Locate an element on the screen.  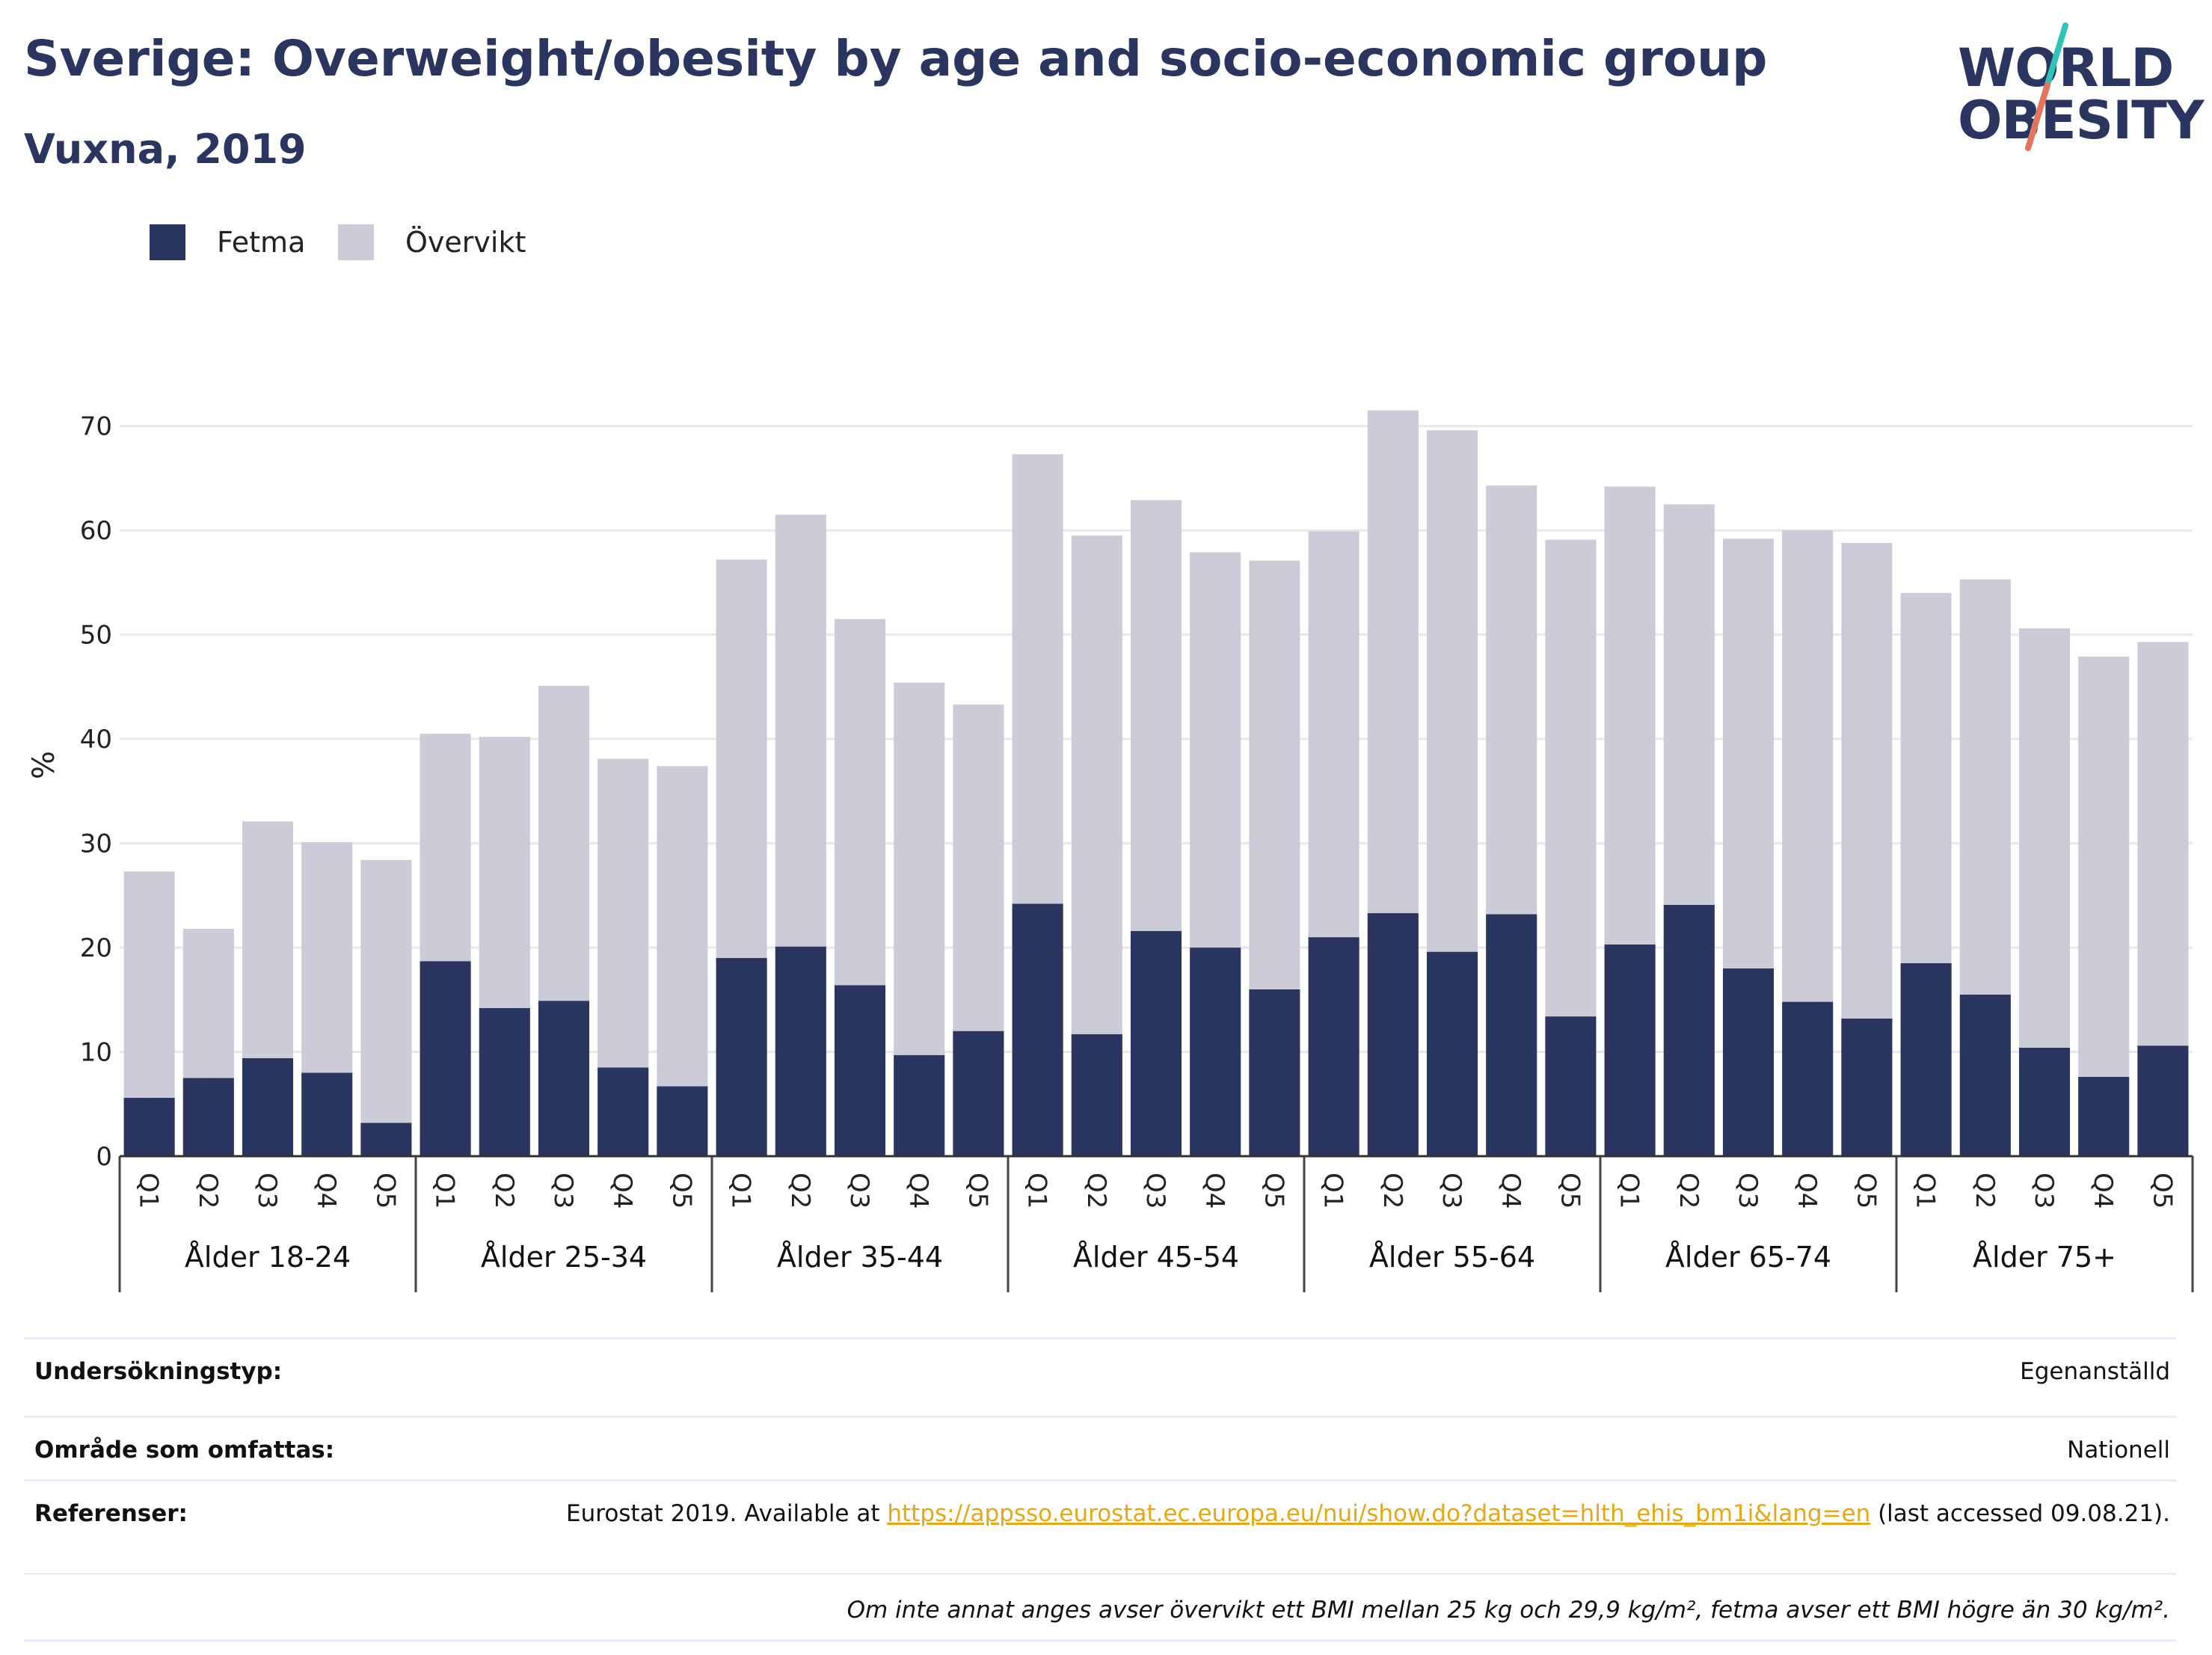
info-label: Område som omfattas: is located at coordinates (184, 1450).